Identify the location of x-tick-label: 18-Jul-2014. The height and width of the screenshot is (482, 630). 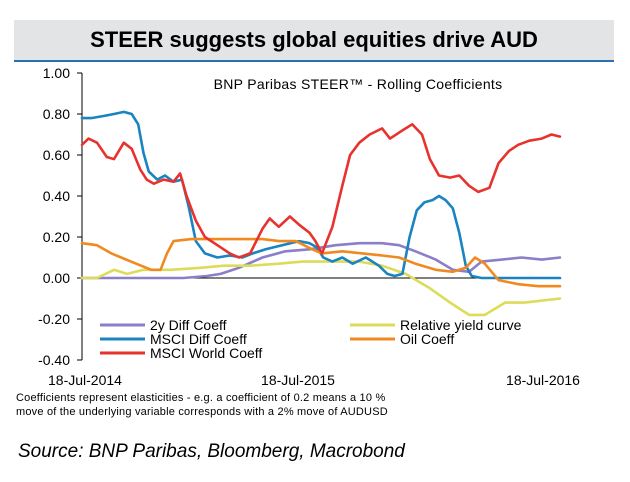
(85, 380).